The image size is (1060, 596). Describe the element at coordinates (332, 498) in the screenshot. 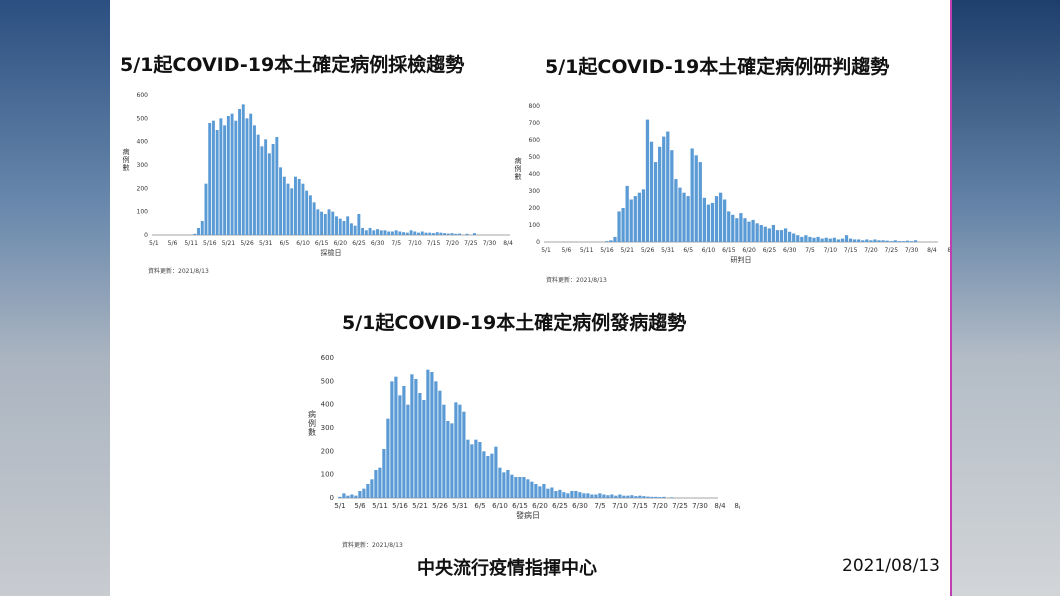

I see `y-tick-label: 0` at that location.